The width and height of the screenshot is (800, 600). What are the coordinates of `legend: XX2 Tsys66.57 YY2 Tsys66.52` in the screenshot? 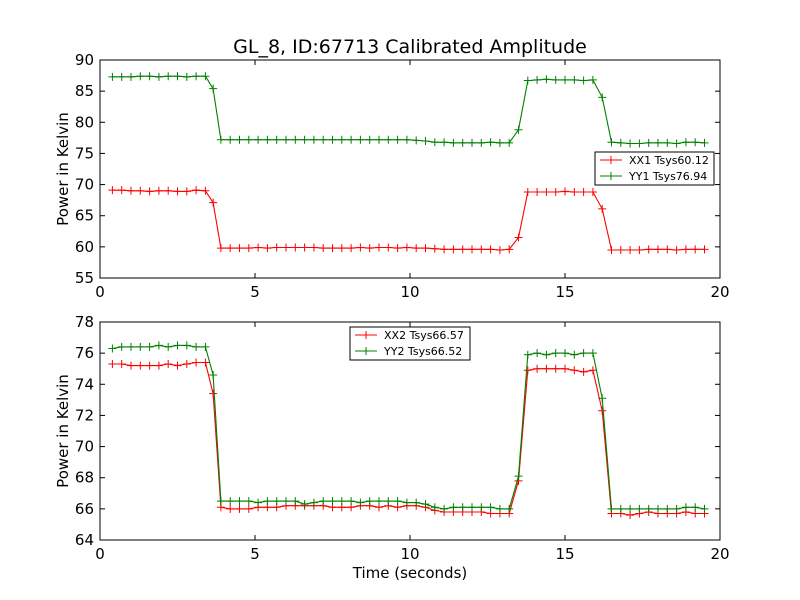 It's located at (410, 343).